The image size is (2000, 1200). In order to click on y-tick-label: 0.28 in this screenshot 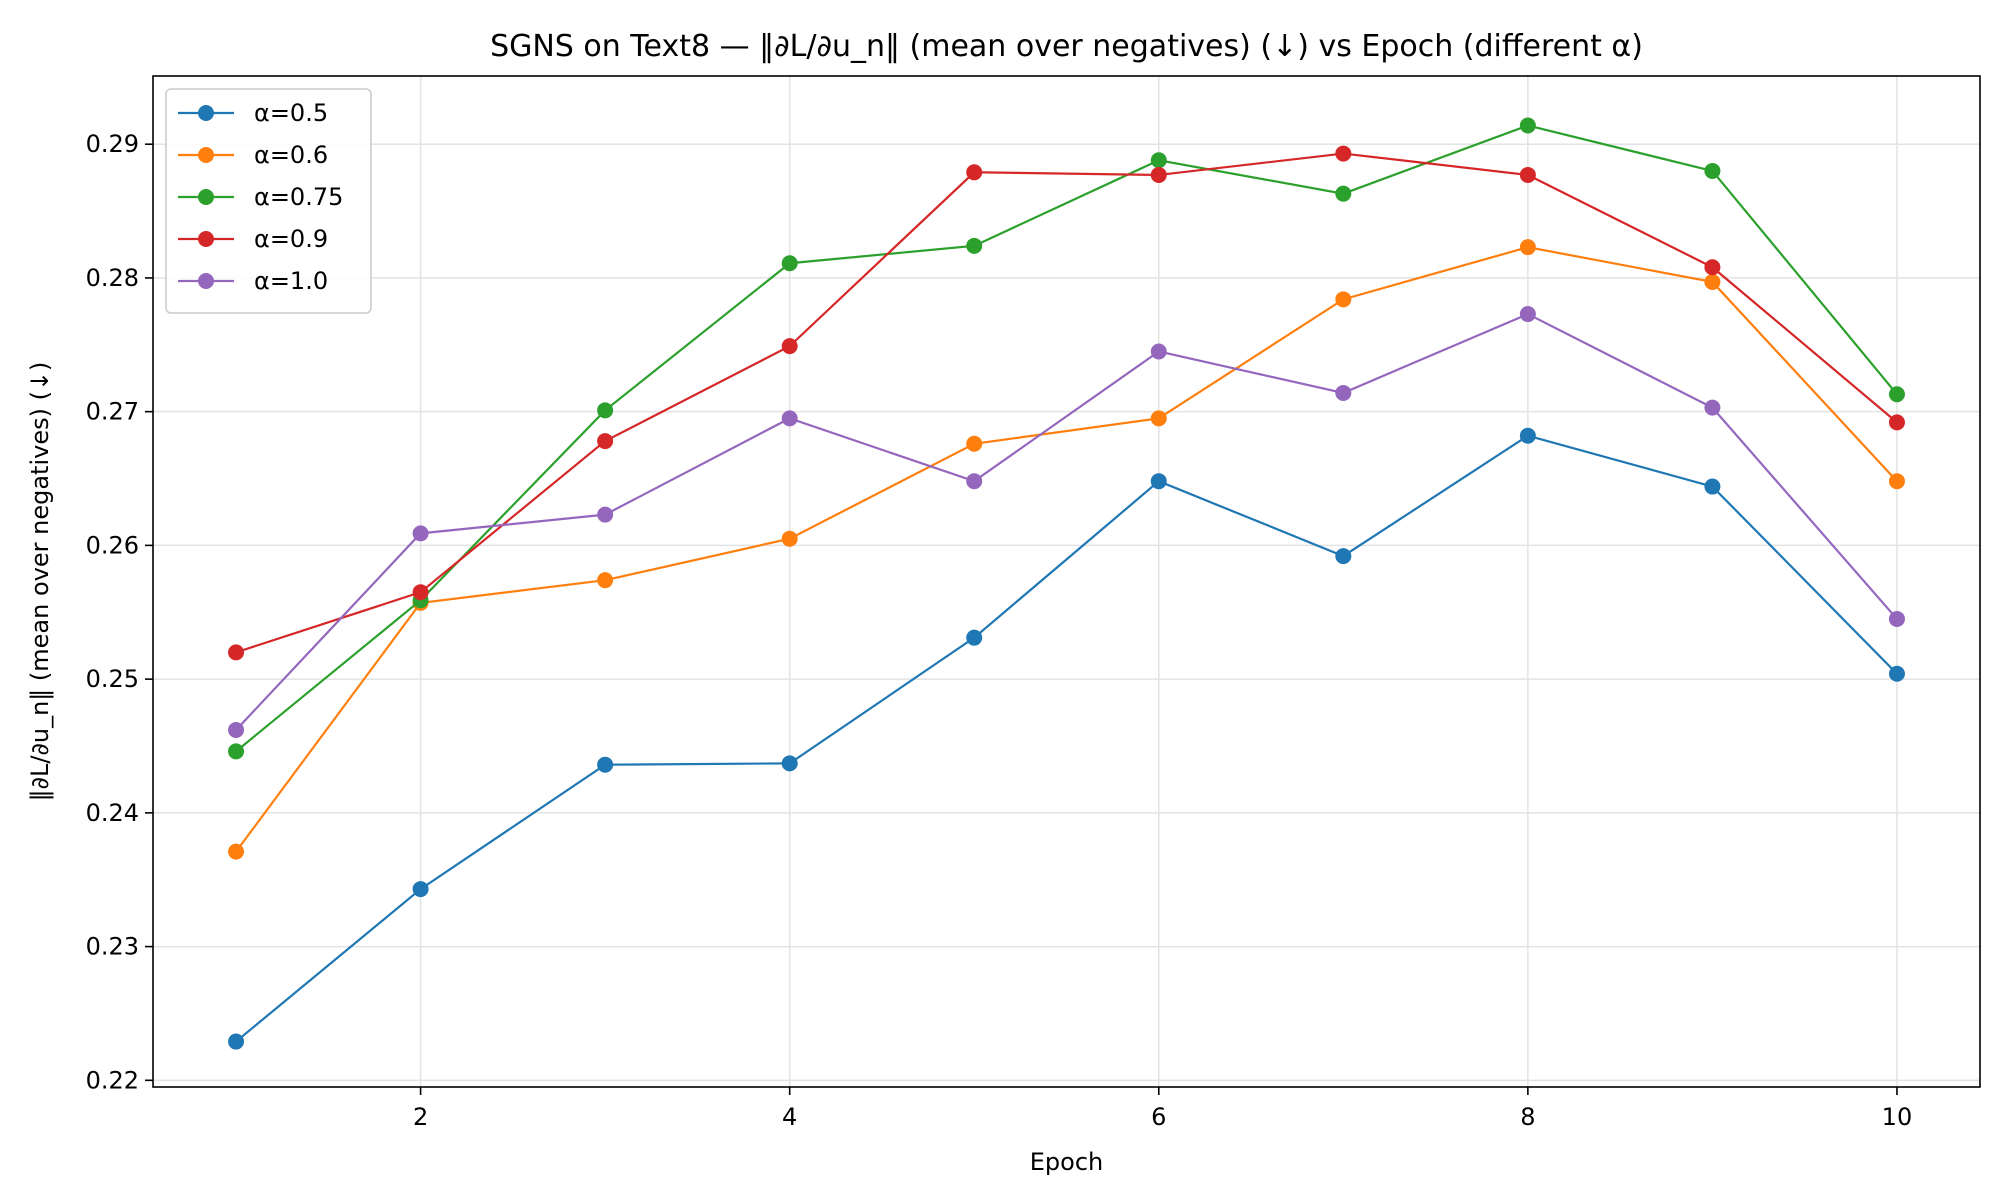, I will do `click(112, 278)`.